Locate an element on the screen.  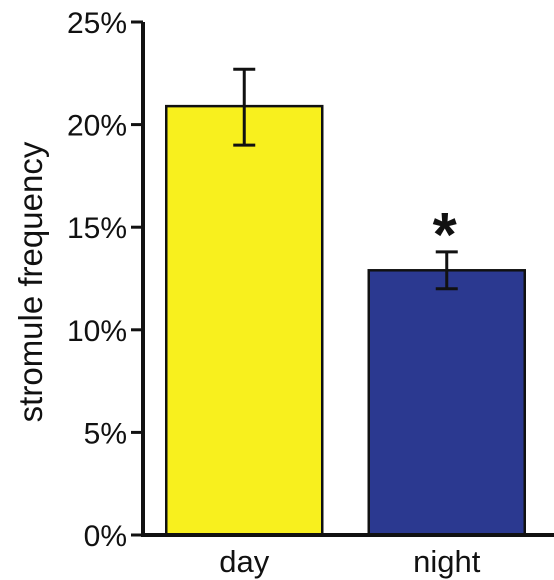
error-bar-night is located at coordinates (446, 270).